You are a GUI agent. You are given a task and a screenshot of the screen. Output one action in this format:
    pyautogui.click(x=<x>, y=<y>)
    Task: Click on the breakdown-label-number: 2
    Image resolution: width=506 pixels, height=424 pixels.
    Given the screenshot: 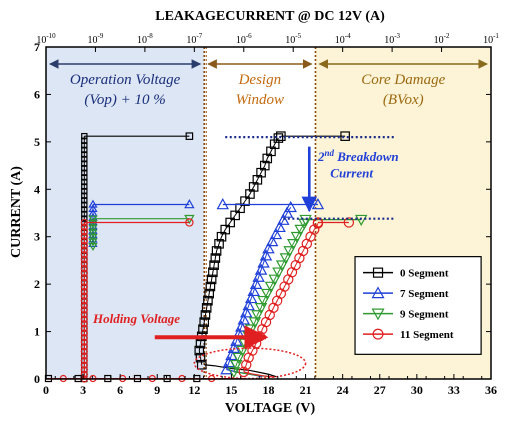 What is the action you would take?
    pyautogui.click(x=321, y=156)
    